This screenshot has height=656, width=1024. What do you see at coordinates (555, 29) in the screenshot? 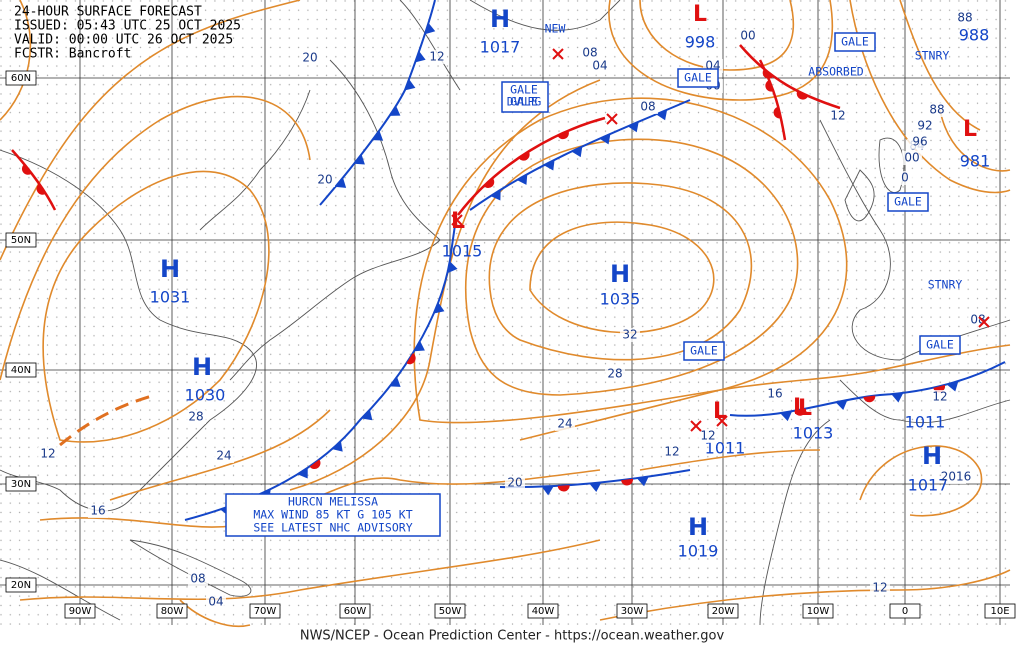
I see `plain-label: NEW` at bounding box center [555, 29].